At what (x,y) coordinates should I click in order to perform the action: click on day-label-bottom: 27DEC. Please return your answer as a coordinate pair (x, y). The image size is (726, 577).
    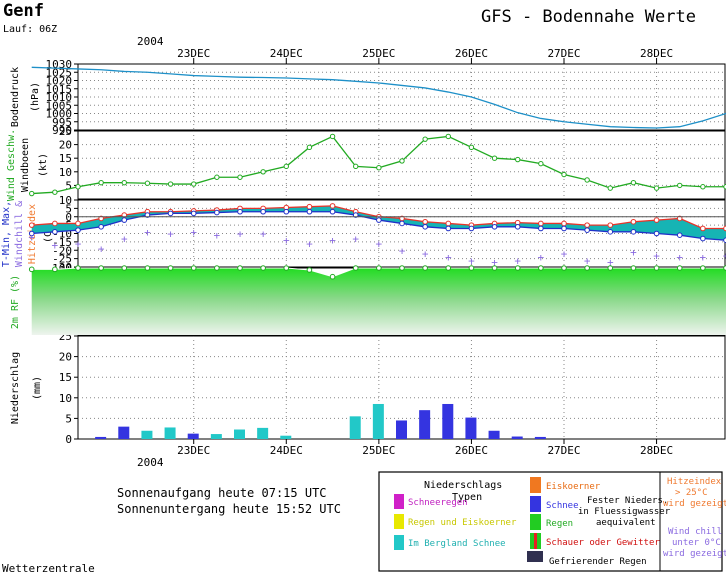
    Looking at the image, I should click on (563, 450).